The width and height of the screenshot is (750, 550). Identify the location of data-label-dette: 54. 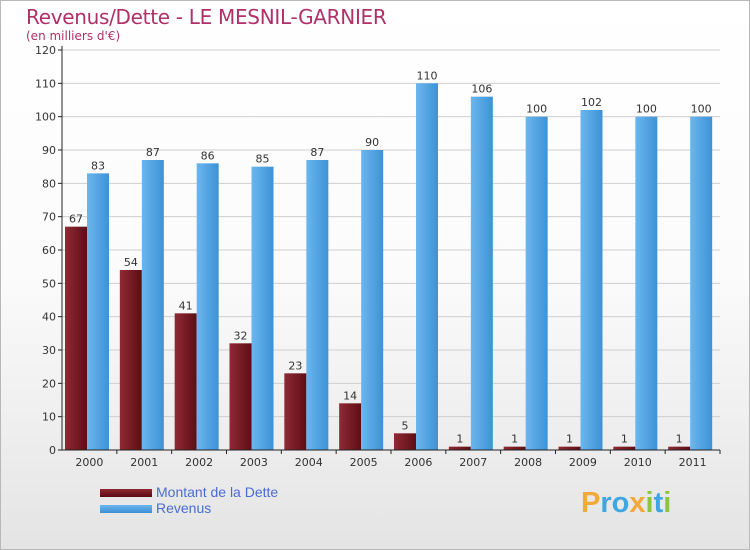
(131, 262).